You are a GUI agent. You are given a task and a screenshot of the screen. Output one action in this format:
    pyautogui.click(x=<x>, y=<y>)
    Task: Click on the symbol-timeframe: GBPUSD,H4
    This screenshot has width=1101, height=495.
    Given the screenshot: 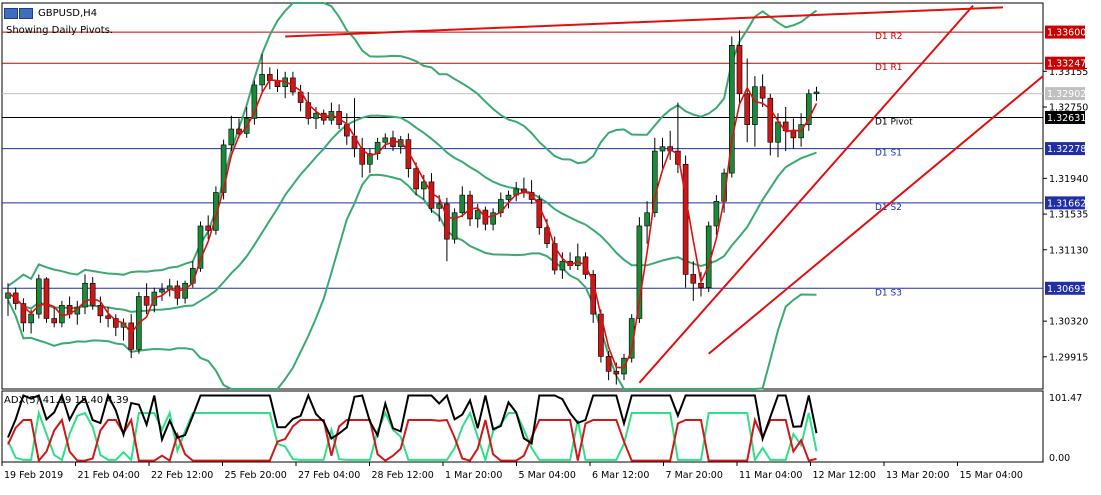 What is the action you would take?
    pyautogui.click(x=68, y=13)
    